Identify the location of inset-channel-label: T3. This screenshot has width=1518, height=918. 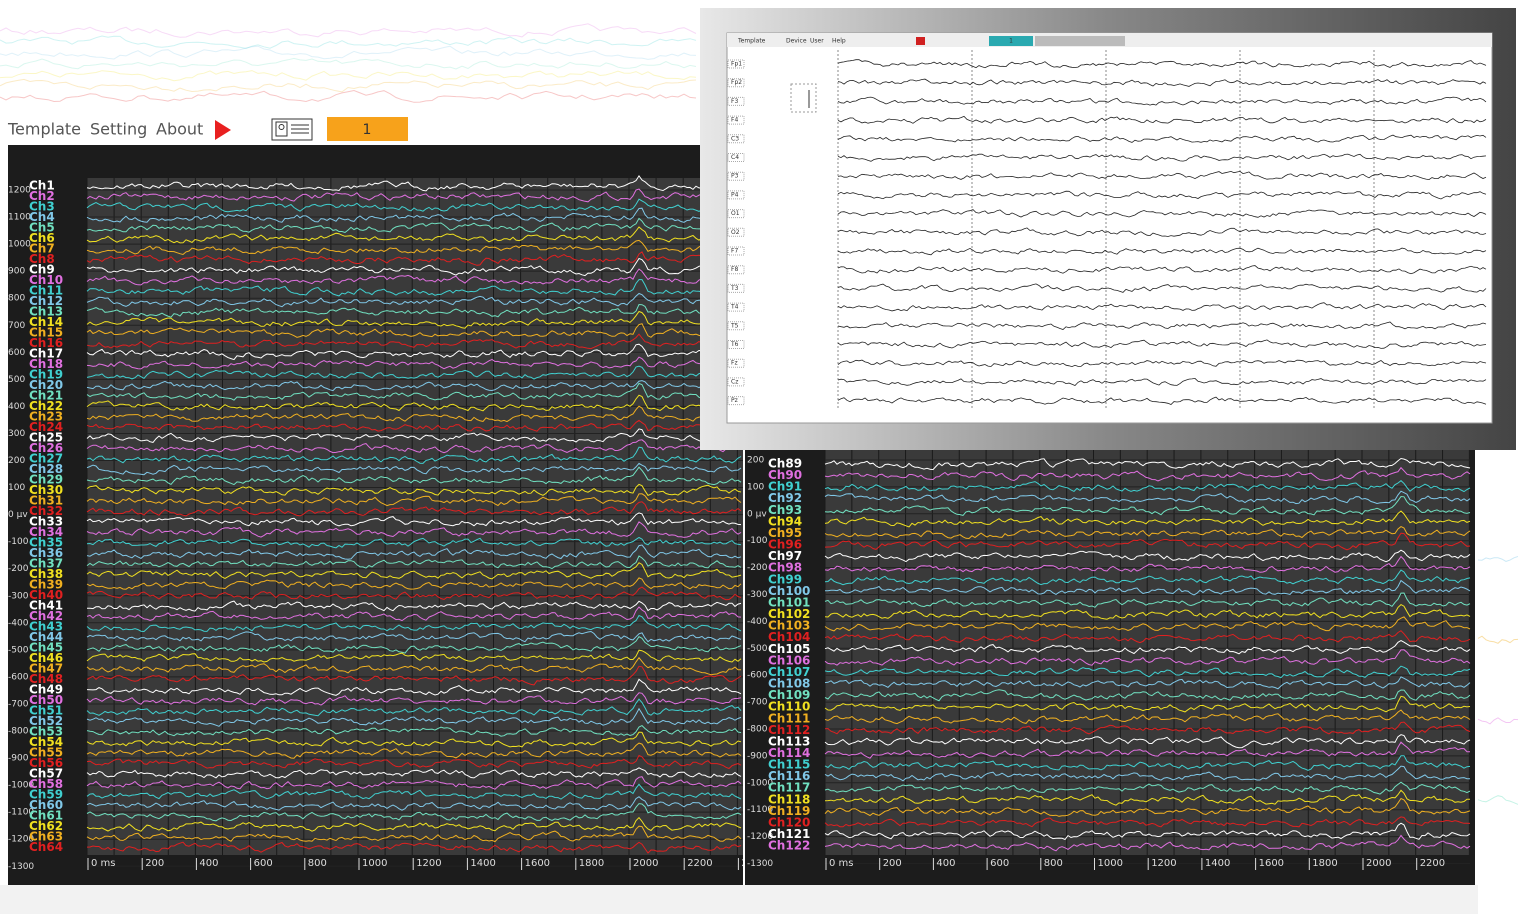
(734, 288).